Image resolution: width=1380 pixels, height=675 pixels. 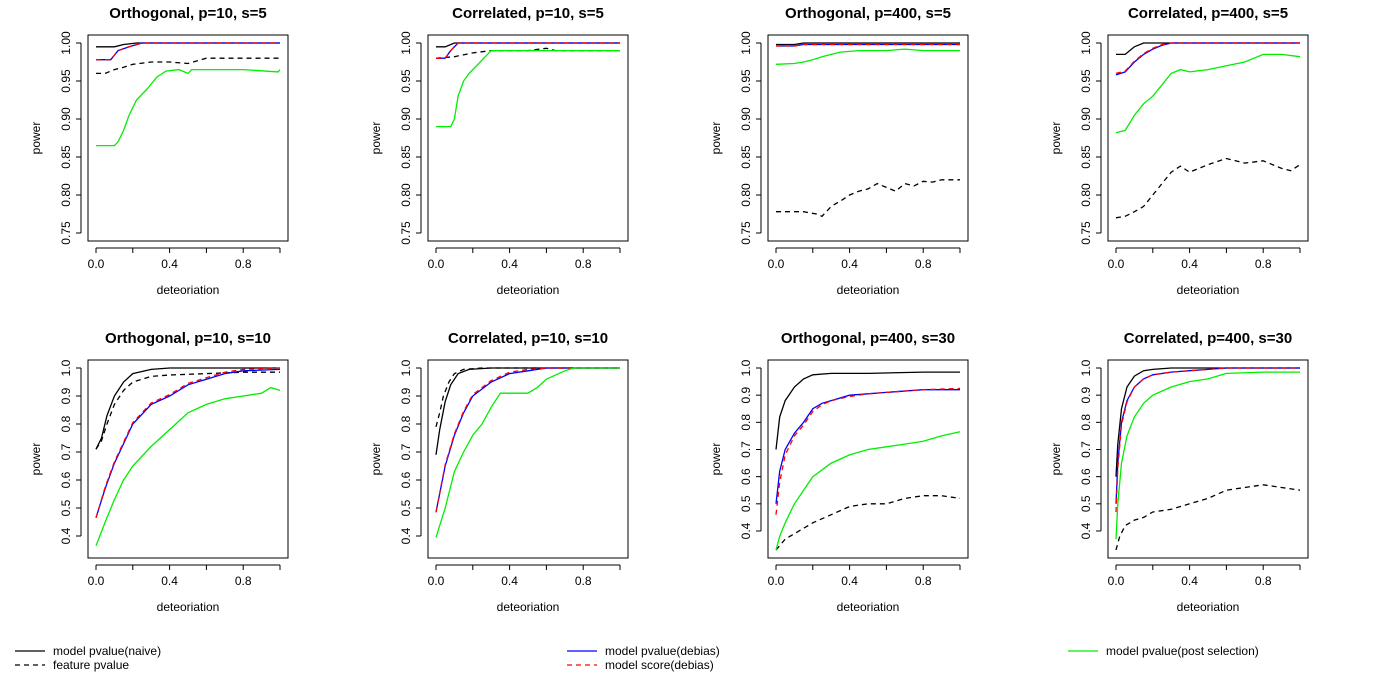 I want to click on y-tick-label: 0.8, so click(x=746, y=422).